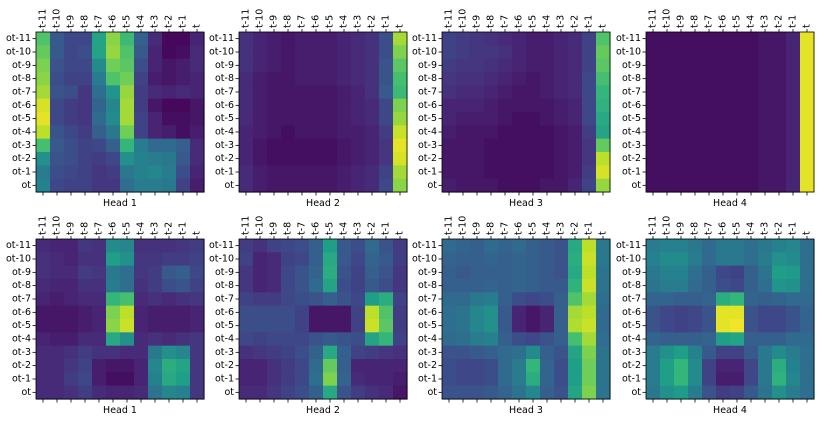 Image resolution: width=830 pixels, height=423 pixels. I want to click on x-tick-label: t-2, so click(169, 21).